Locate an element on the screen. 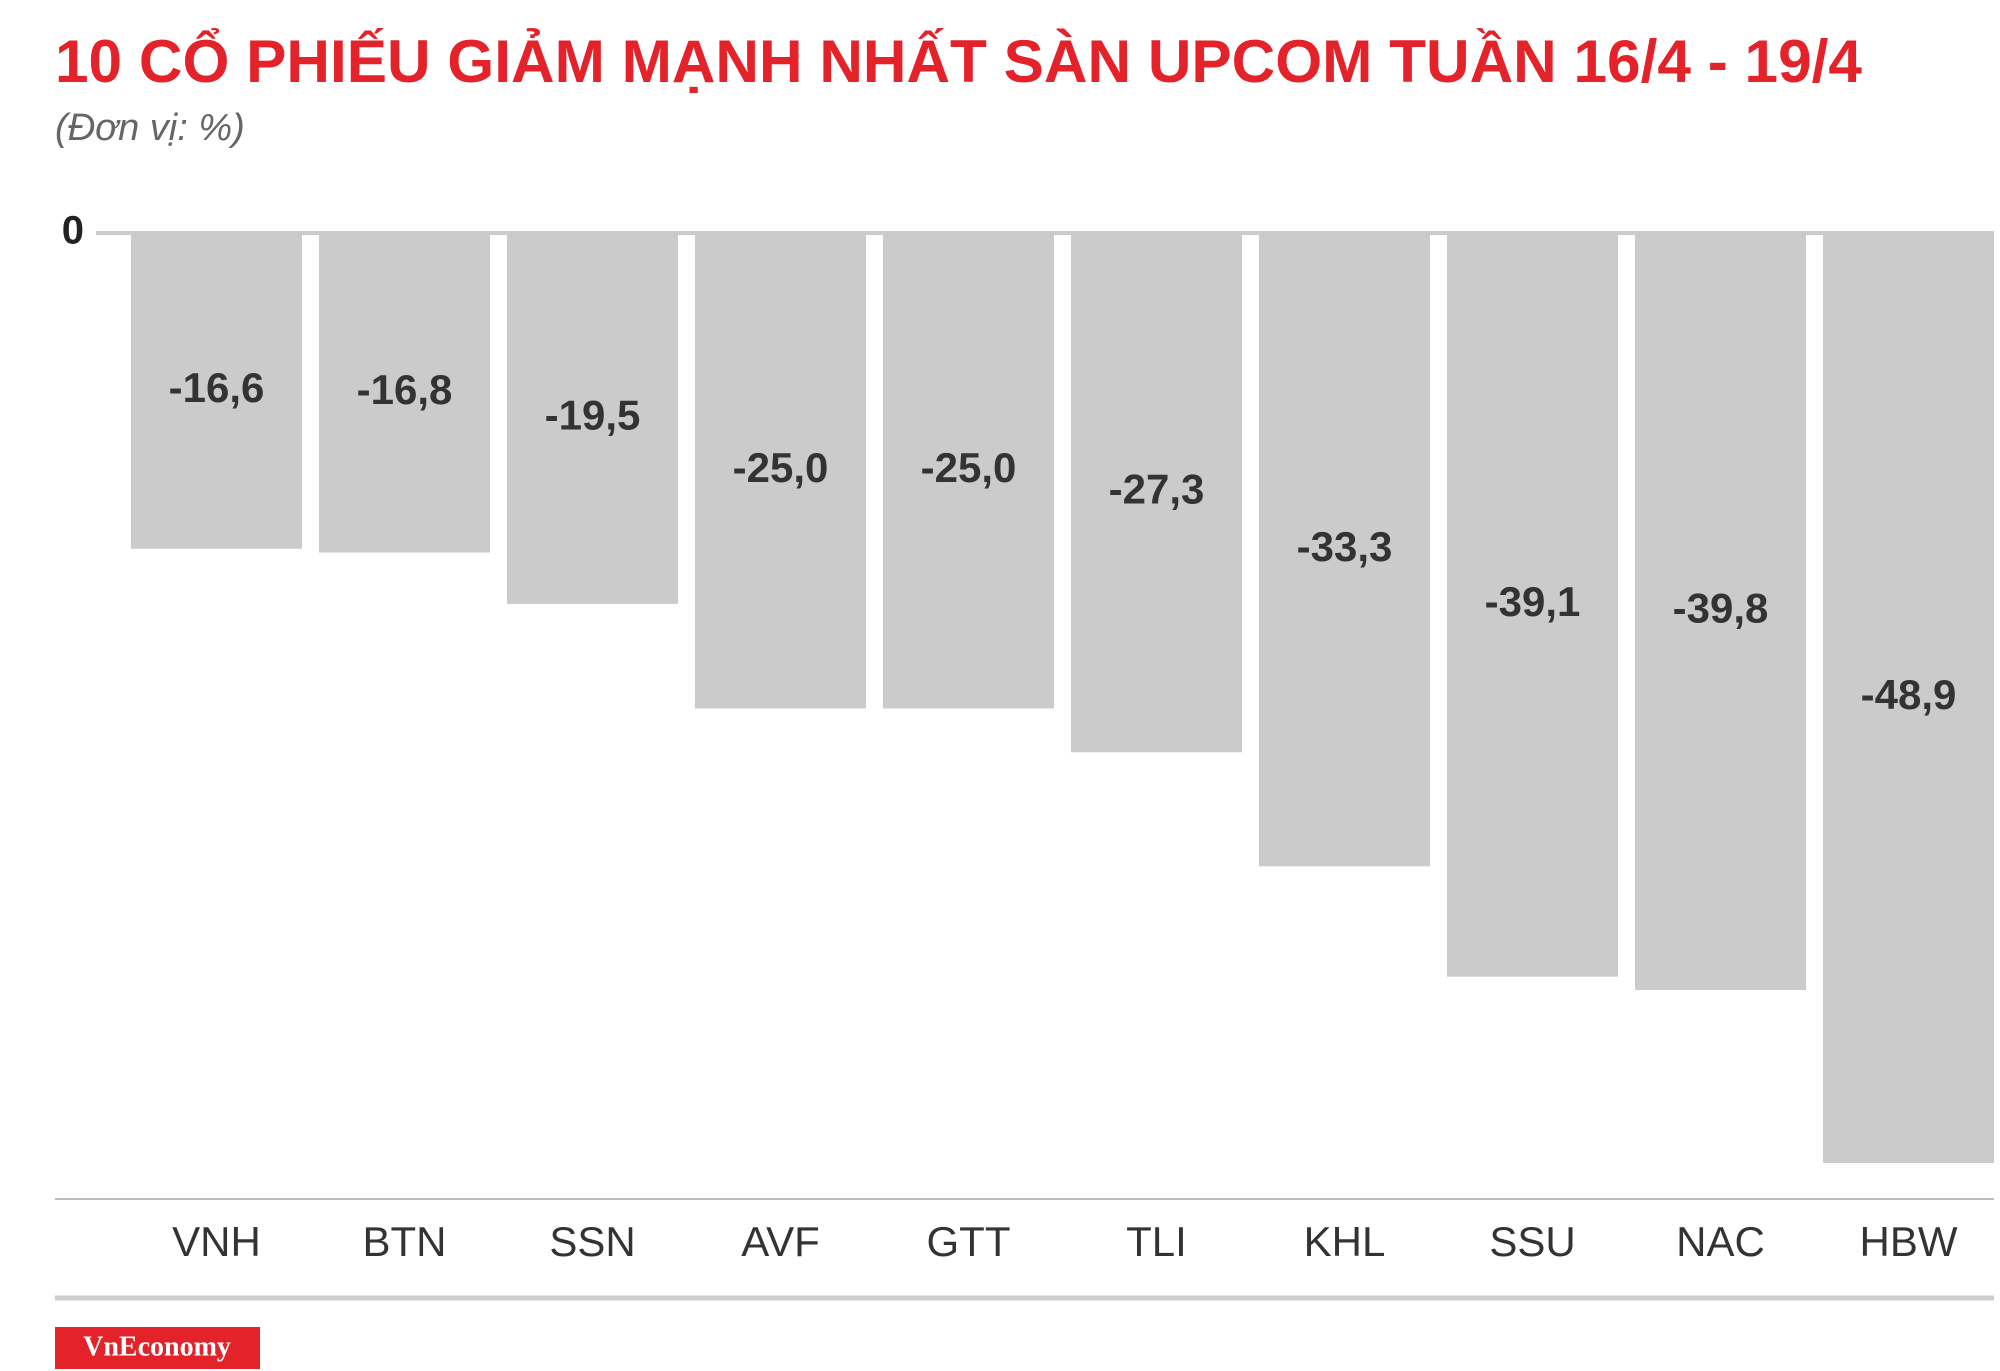 Image resolution: width=2000 pixels, height=1371 pixels. x-tick-label: VNH is located at coordinates (216, 1241).